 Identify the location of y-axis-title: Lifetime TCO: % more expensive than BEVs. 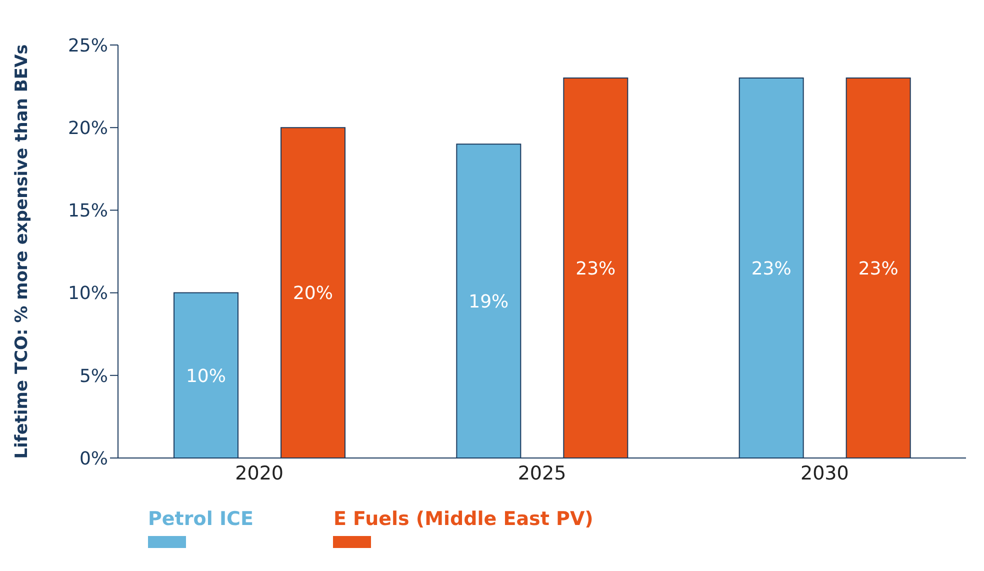
(22, 251).